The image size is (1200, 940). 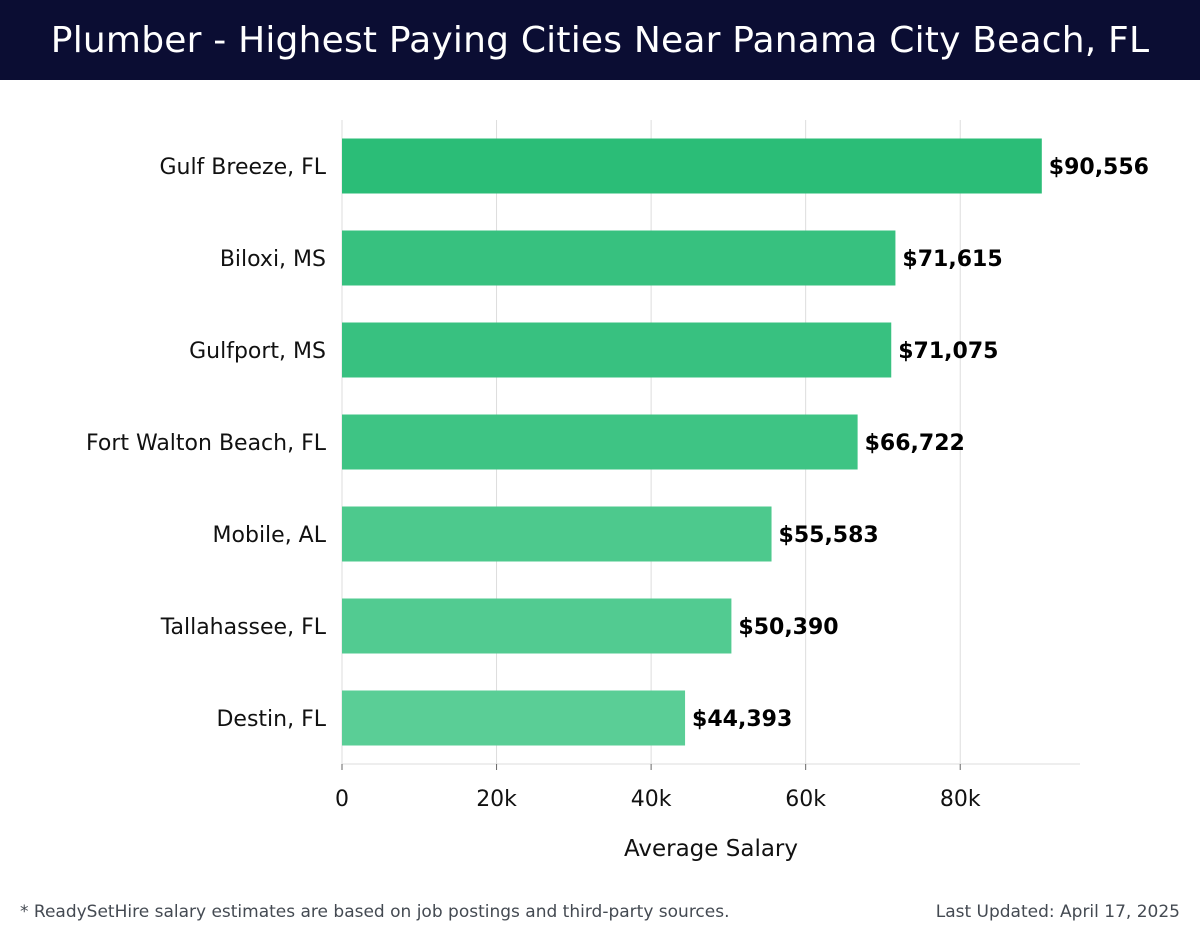 I want to click on x-tick-label: 80k, so click(x=960, y=799).